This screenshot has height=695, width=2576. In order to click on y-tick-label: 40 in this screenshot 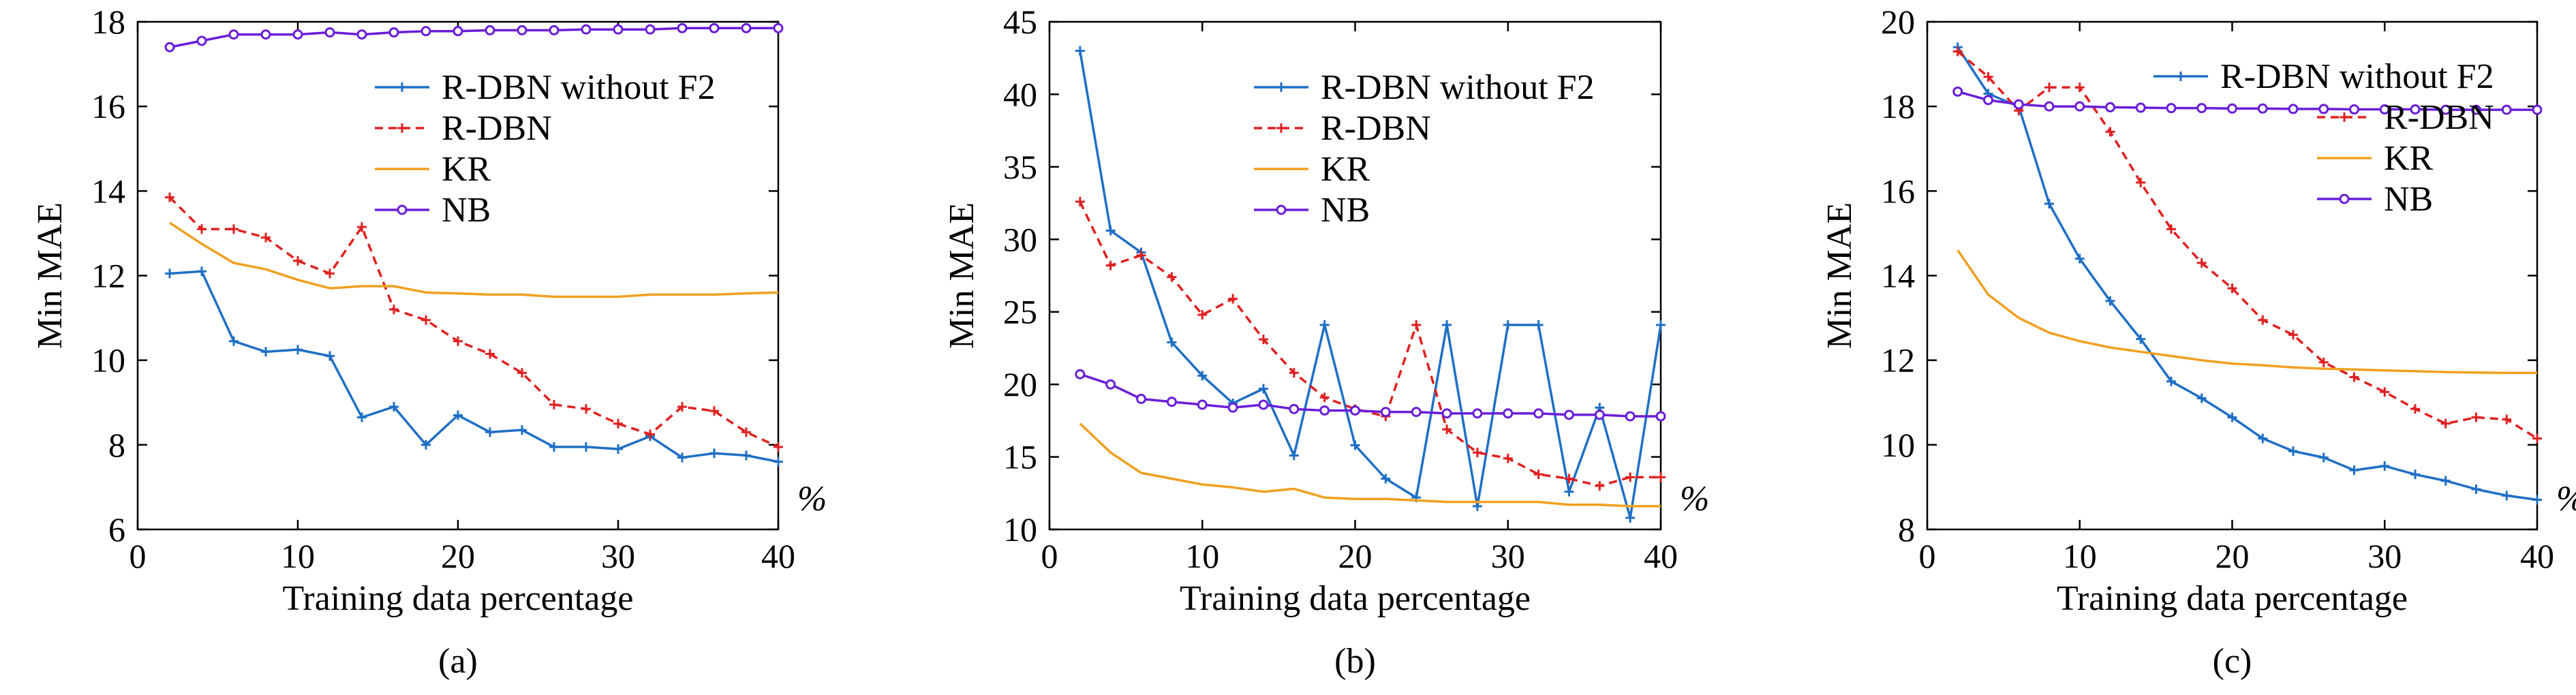, I will do `click(1020, 94)`.